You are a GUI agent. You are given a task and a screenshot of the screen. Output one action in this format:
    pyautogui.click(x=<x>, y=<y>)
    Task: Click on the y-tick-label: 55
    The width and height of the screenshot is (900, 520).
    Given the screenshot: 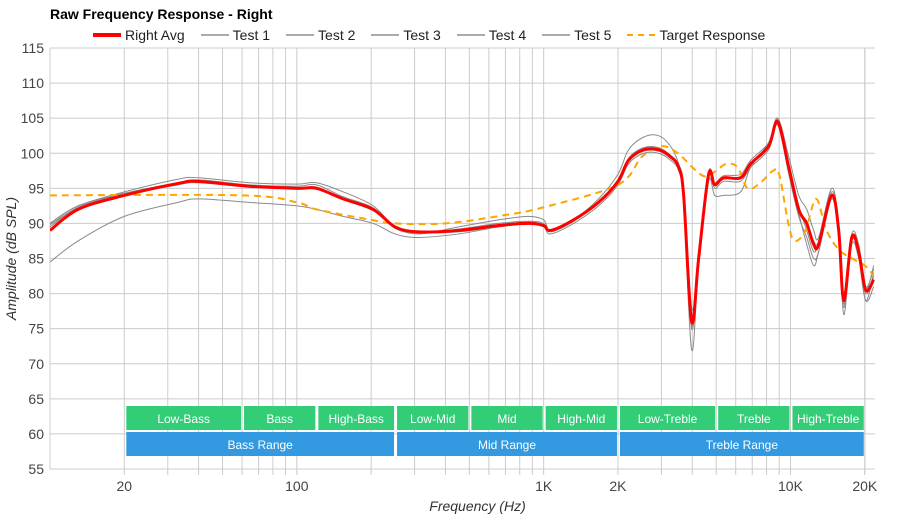 What is the action you would take?
    pyautogui.click(x=36, y=469)
    